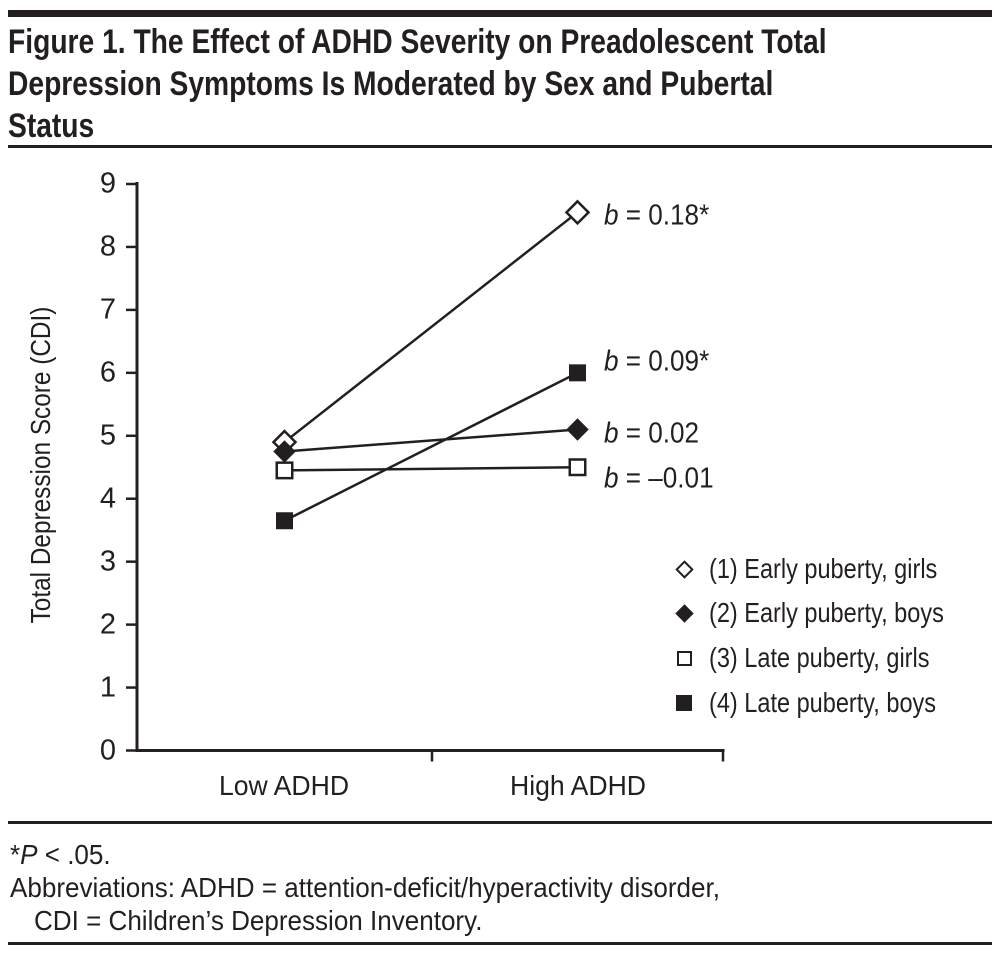  What do you see at coordinates (60, 854) in the screenshot?
I see `significance-note: *P < .05.` at bounding box center [60, 854].